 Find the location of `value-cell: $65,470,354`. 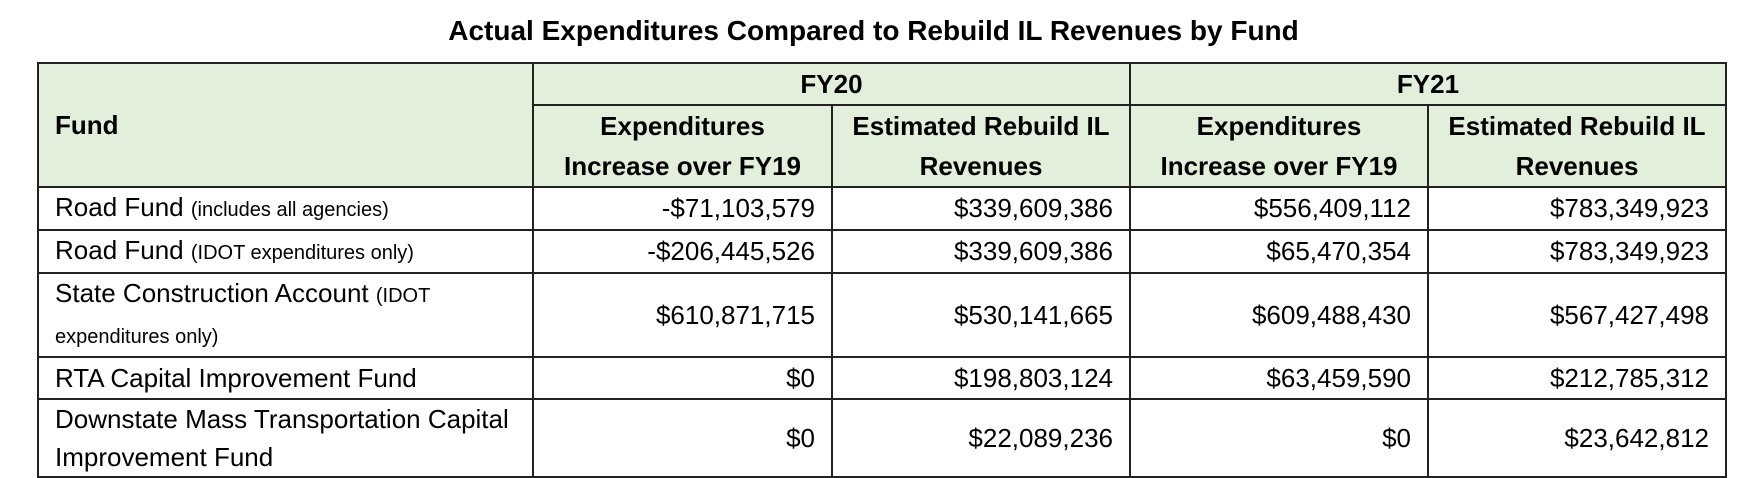

value-cell: $65,470,354 is located at coordinates (1279, 251).